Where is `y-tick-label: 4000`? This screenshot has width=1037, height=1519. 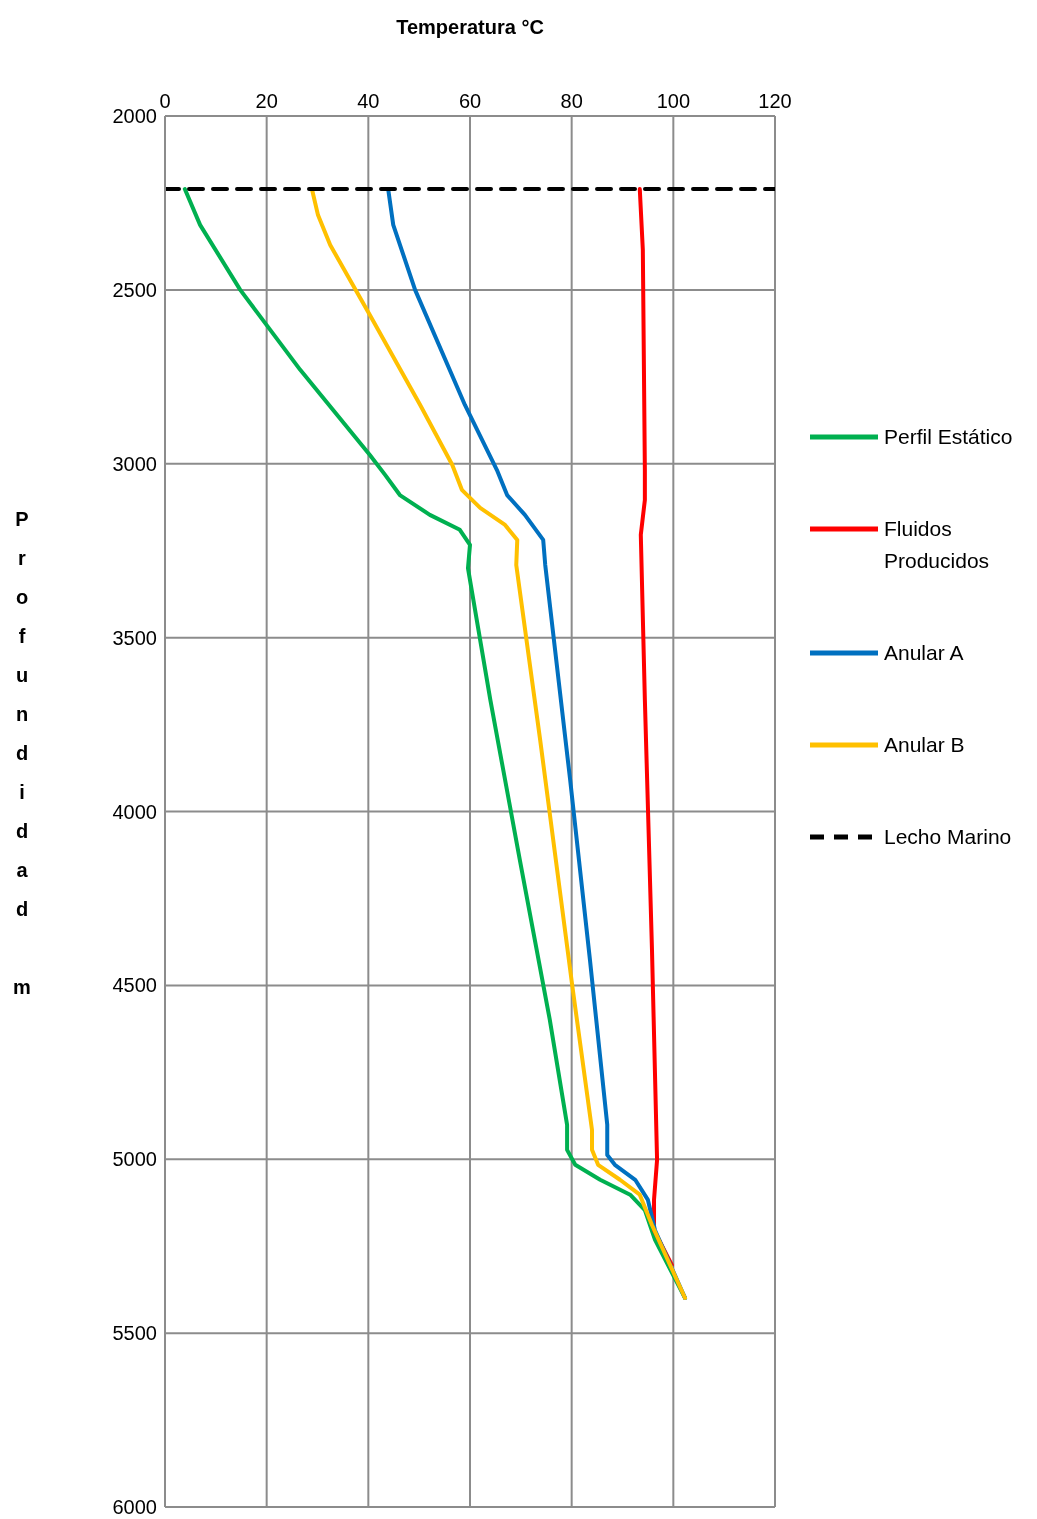
y-tick-label: 4000 is located at coordinates (134, 811).